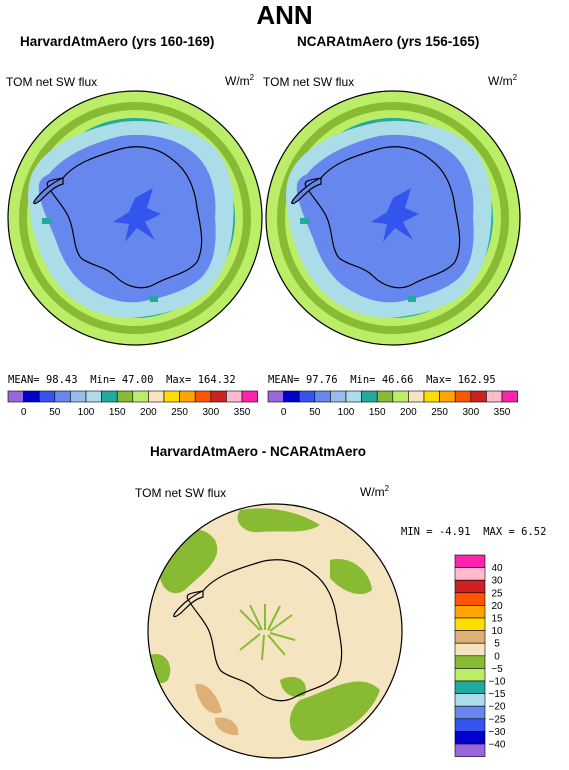 This screenshot has width=569, height=770. Describe the element at coordinates (179, 412) in the screenshot. I see `left-colorbar-tick-label: 250` at that location.